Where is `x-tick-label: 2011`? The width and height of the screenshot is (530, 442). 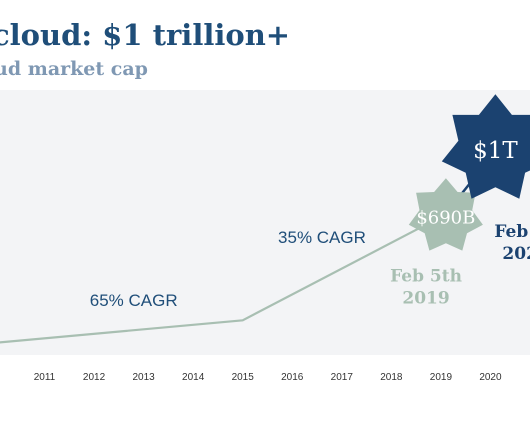
x-tick-label: 2011 is located at coordinates (45, 377).